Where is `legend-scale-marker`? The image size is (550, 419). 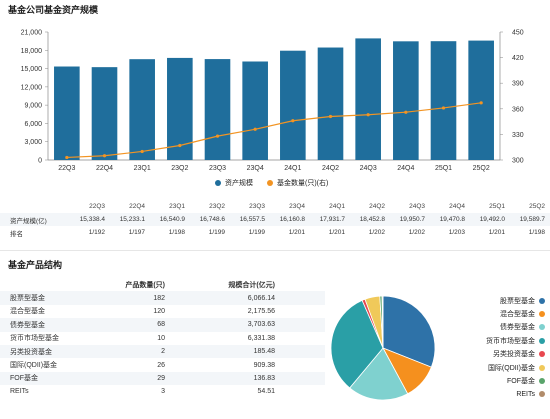
legend-scale-marker is located at coordinates (218, 183).